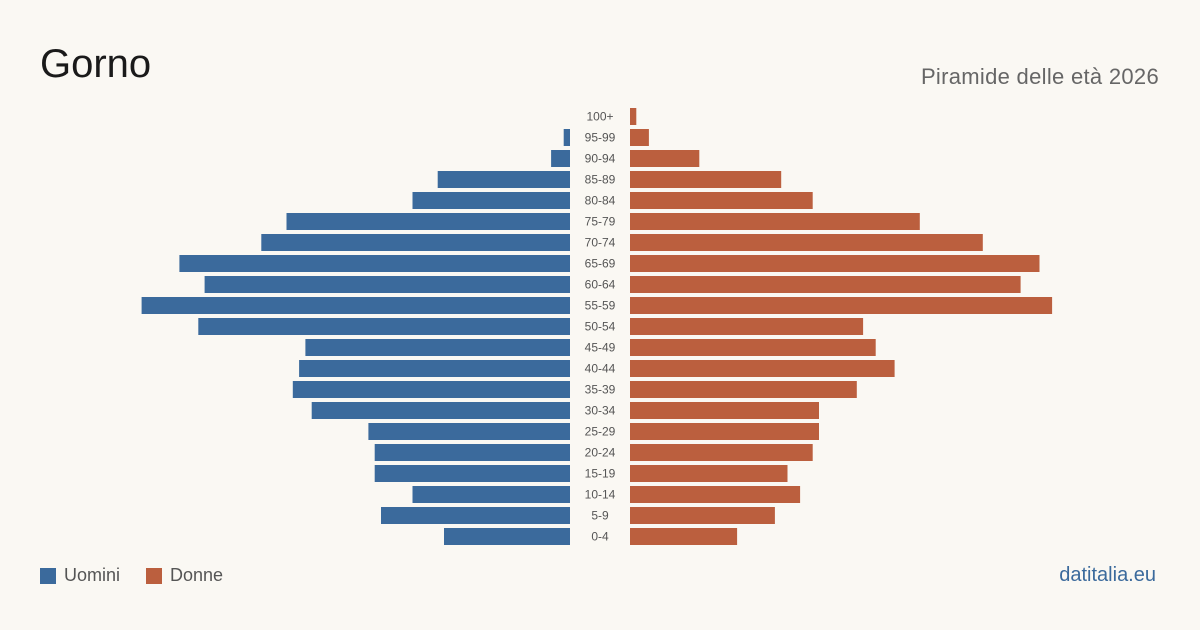 The image size is (1200, 630). I want to click on age-label-100+: 100+, so click(599, 117).